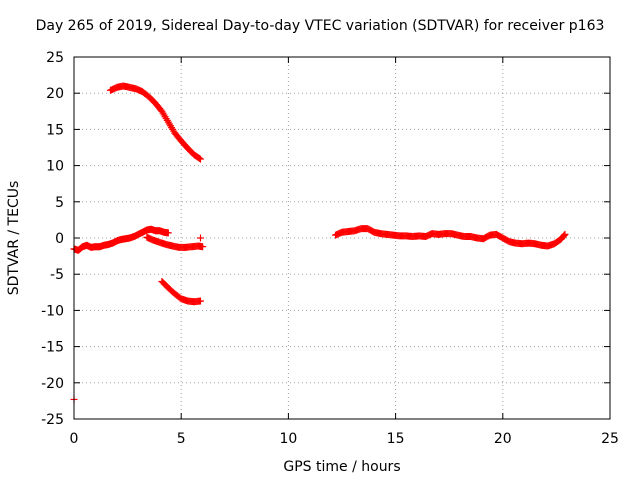  I want to click on y-axis-label: SDTVAR / TECUs, so click(14, 238).